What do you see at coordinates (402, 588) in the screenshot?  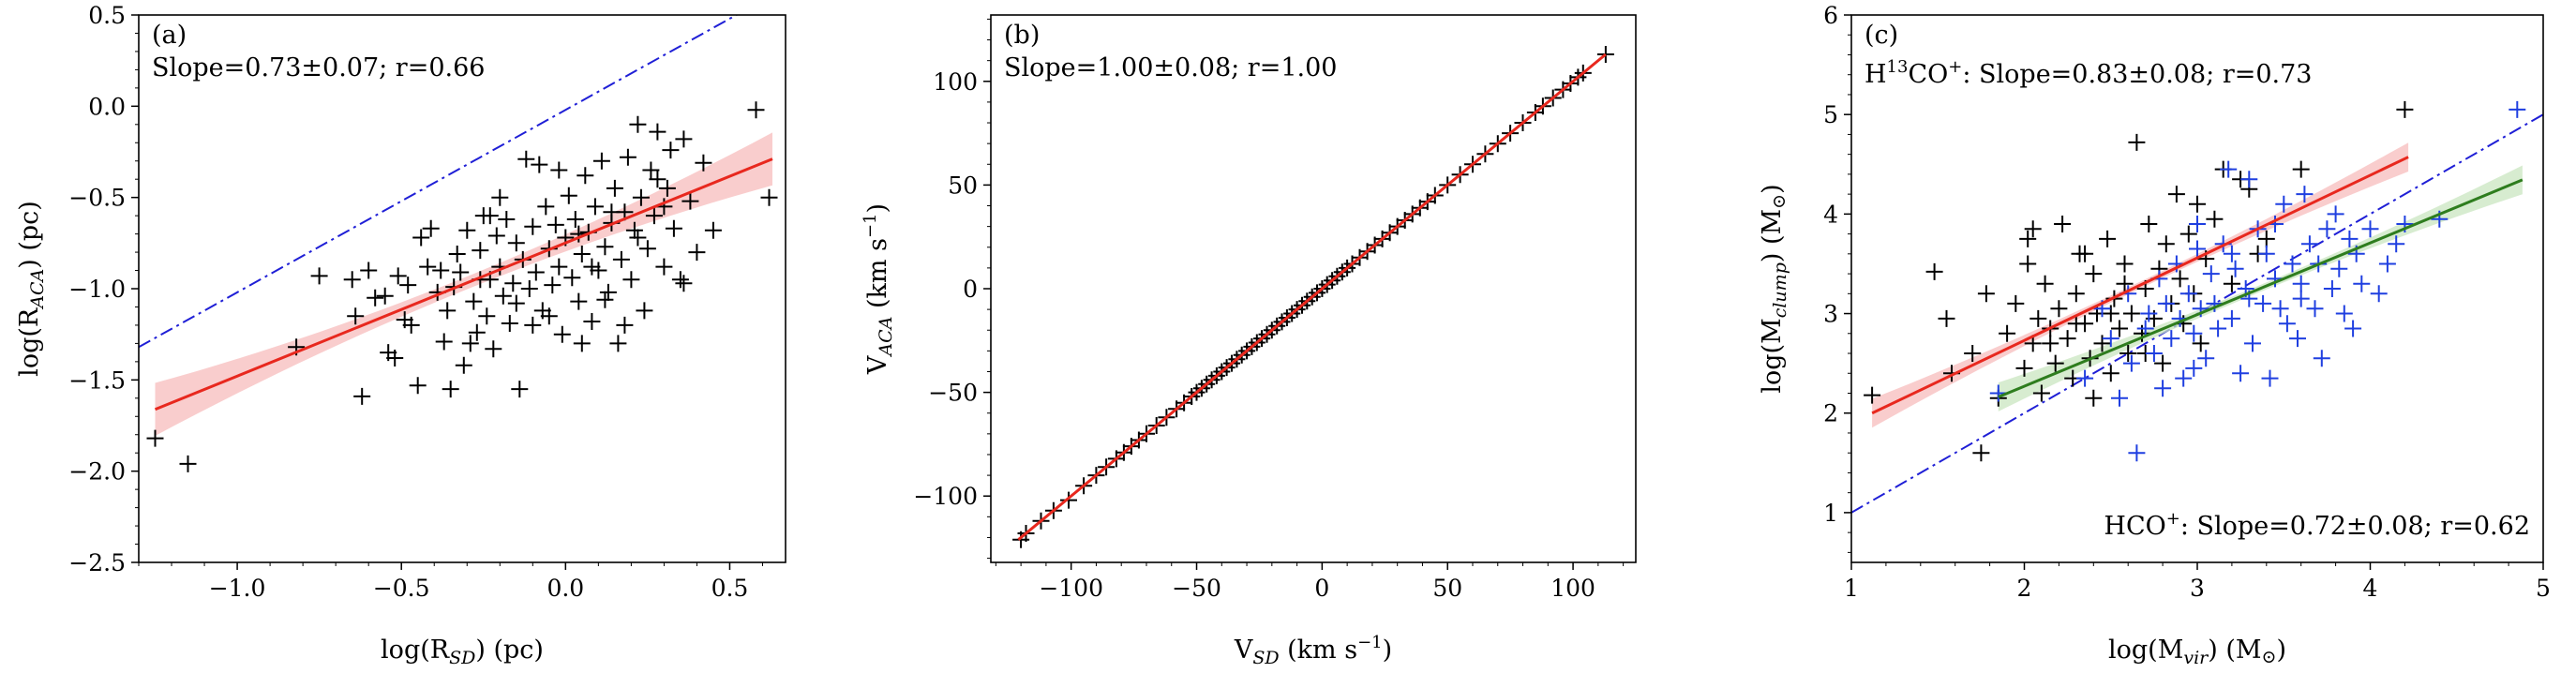 I see `x-tick-label: −0.5` at bounding box center [402, 588].